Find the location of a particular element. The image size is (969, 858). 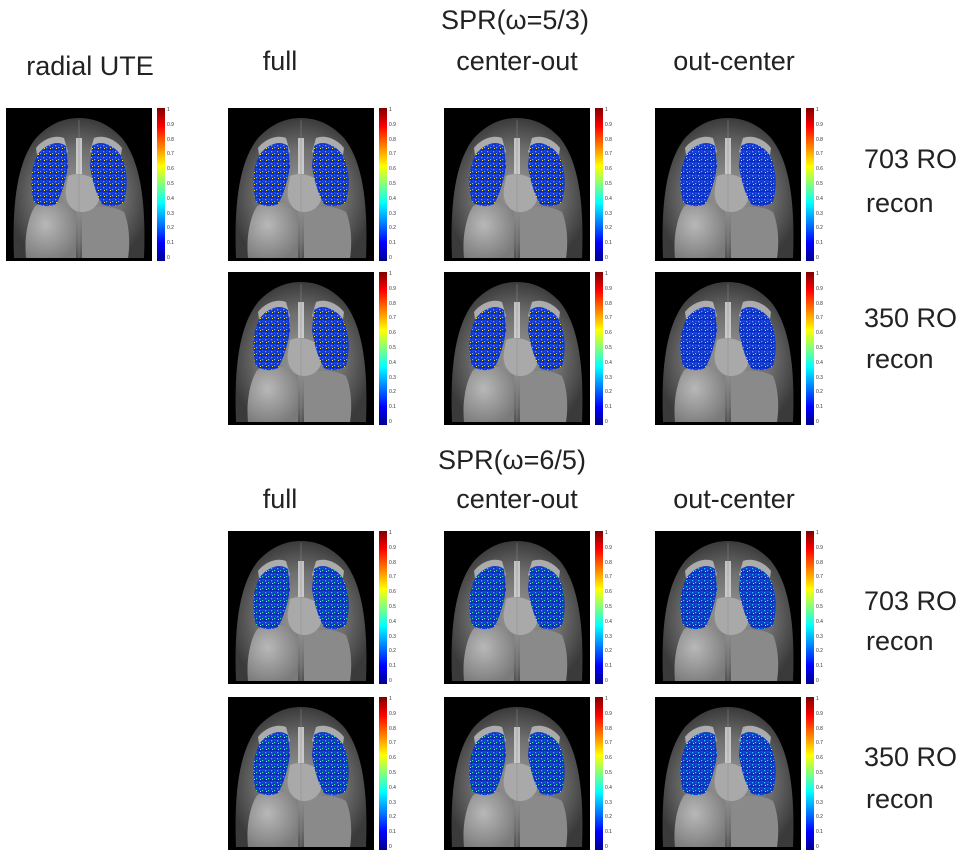

row-label-350-top-2: recon is located at coordinates (900, 359).